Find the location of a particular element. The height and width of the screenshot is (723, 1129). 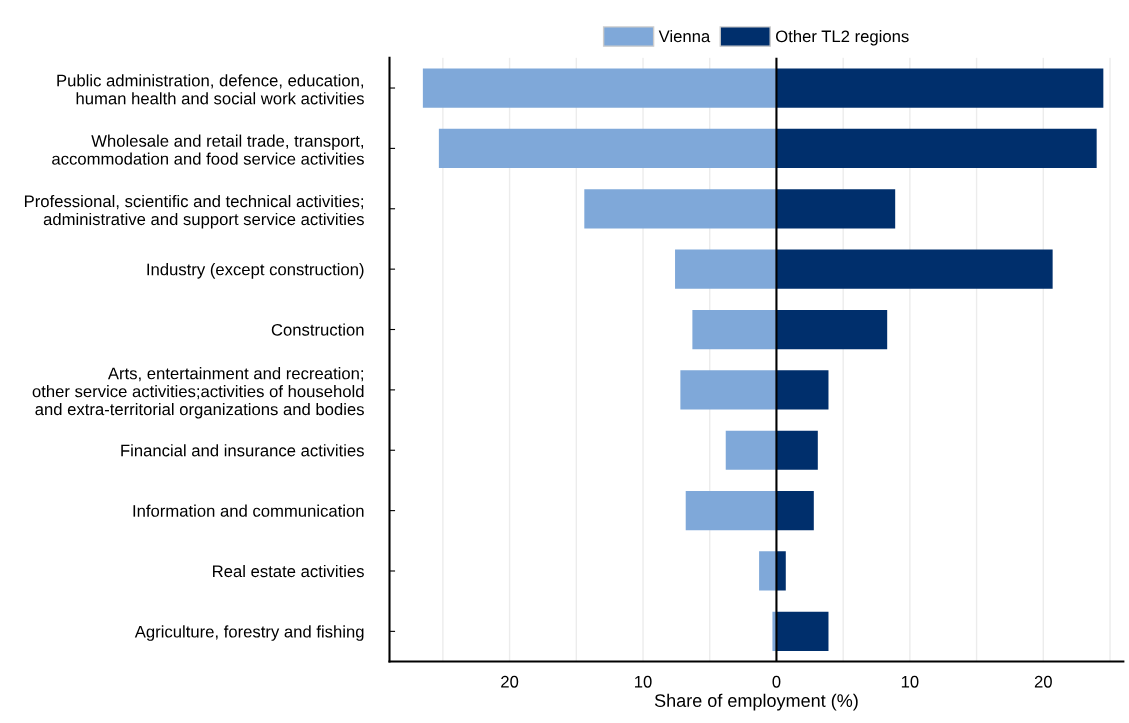

y-tick-label: Real estate activities is located at coordinates (288, 571).